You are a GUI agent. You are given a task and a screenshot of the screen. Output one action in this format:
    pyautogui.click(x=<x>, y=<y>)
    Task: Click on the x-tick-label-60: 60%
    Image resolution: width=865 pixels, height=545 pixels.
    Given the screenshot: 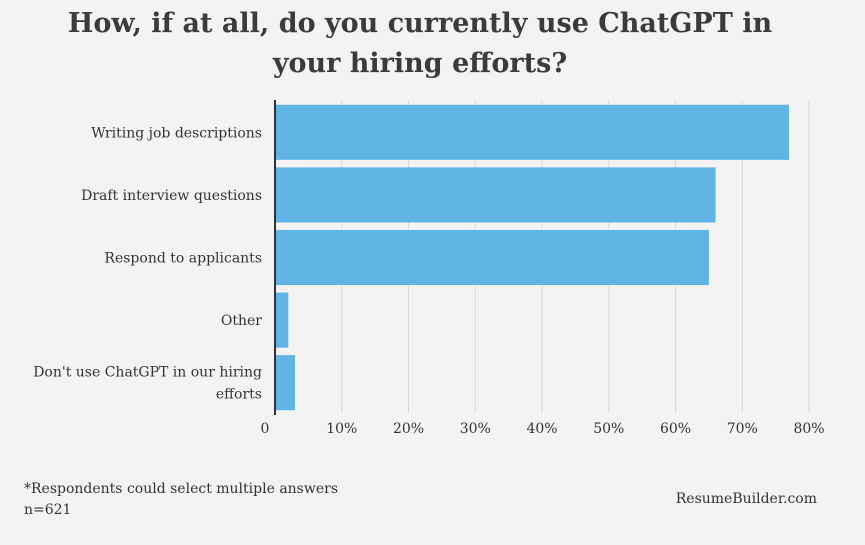 What is the action you would take?
    pyautogui.click(x=675, y=429)
    